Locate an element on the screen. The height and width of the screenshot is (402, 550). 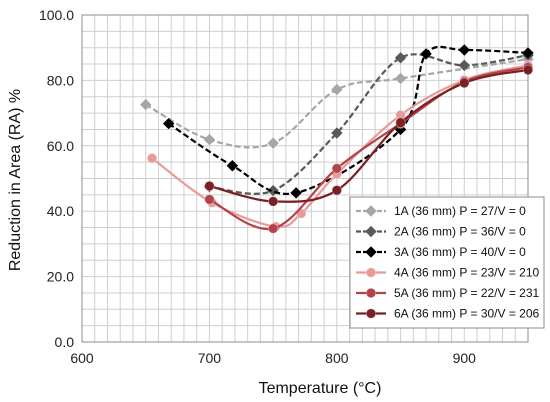
legend-label: 6A (36 mm) P = 30/V = 206 is located at coordinates (467, 314).